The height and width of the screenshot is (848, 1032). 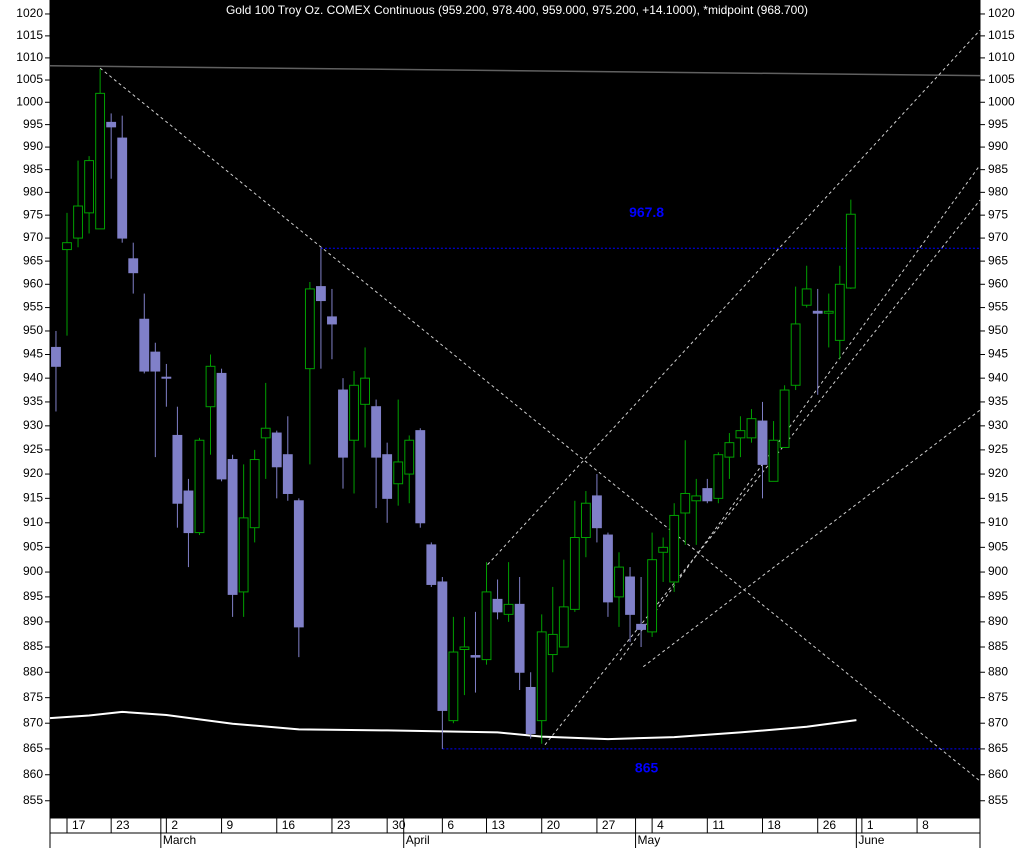 What do you see at coordinates (33, 260) in the screenshot?
I see `y-tick-label: 965` at bounding box center [33, 260].